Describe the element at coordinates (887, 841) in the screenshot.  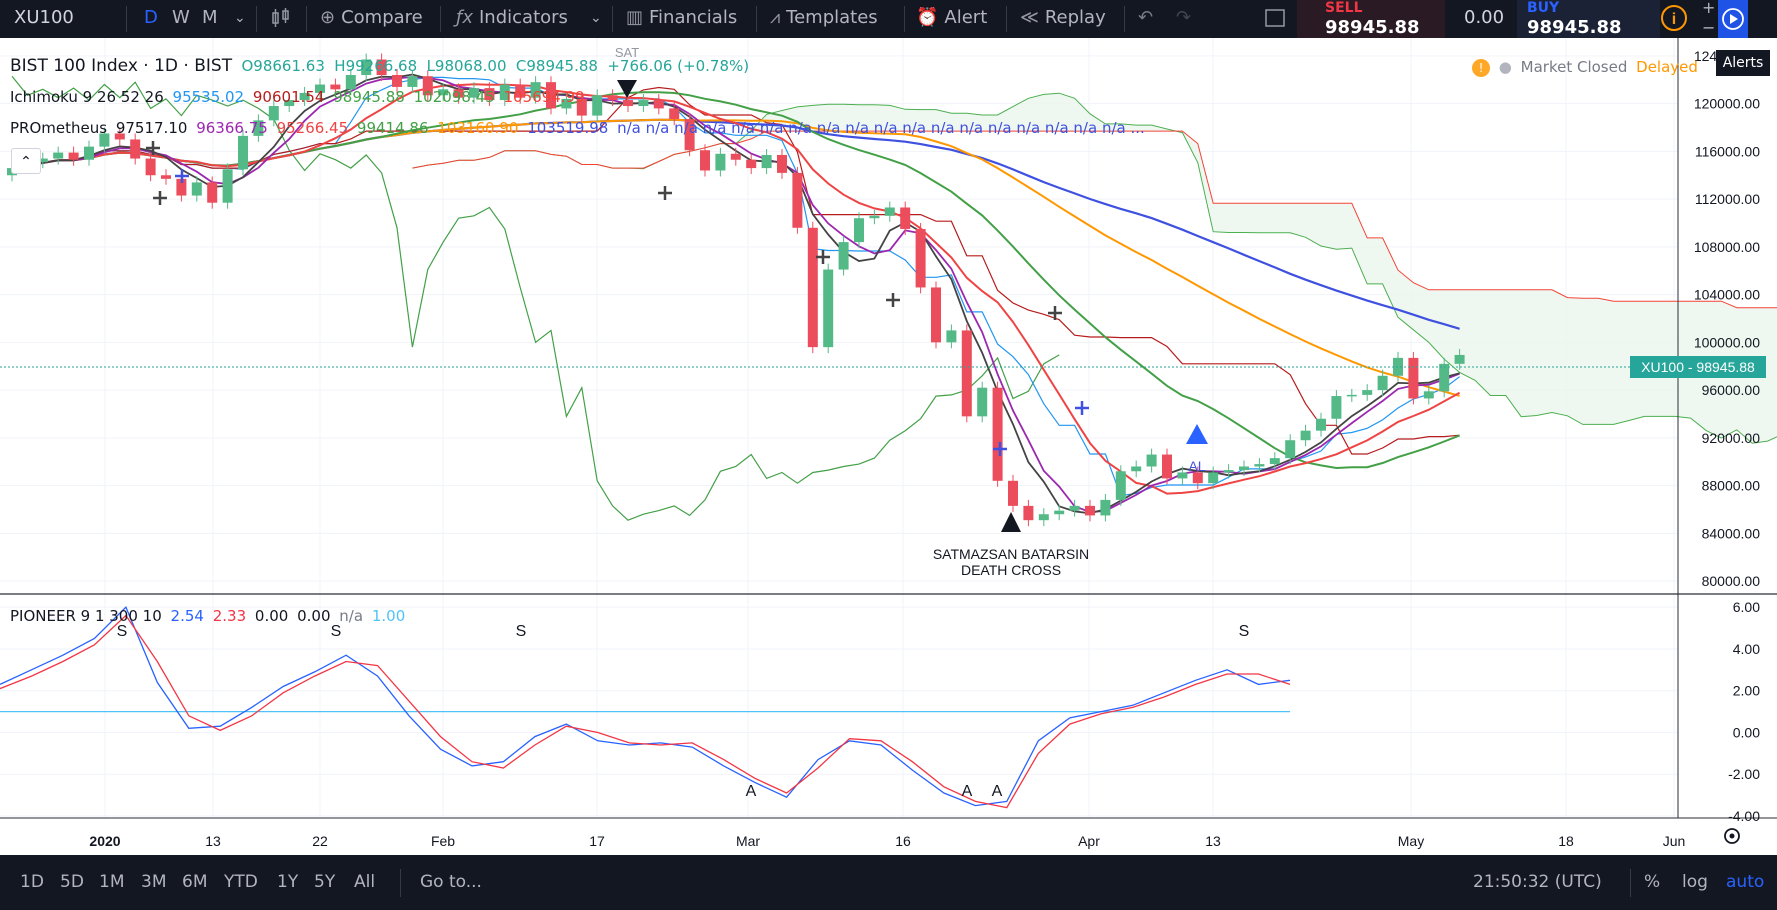
I see `time-axis: 2020 13 22 Feb 17 Mar 16 Apr 13 May 18 Jun` at that location.